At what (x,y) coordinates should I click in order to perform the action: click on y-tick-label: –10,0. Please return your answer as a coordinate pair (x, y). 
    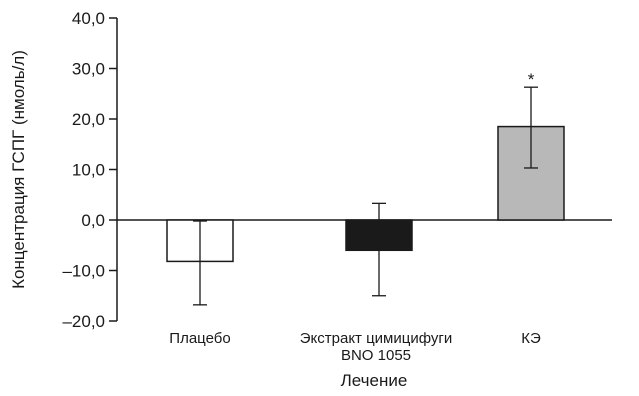
    Looking at the image, I should click on (83, 271).